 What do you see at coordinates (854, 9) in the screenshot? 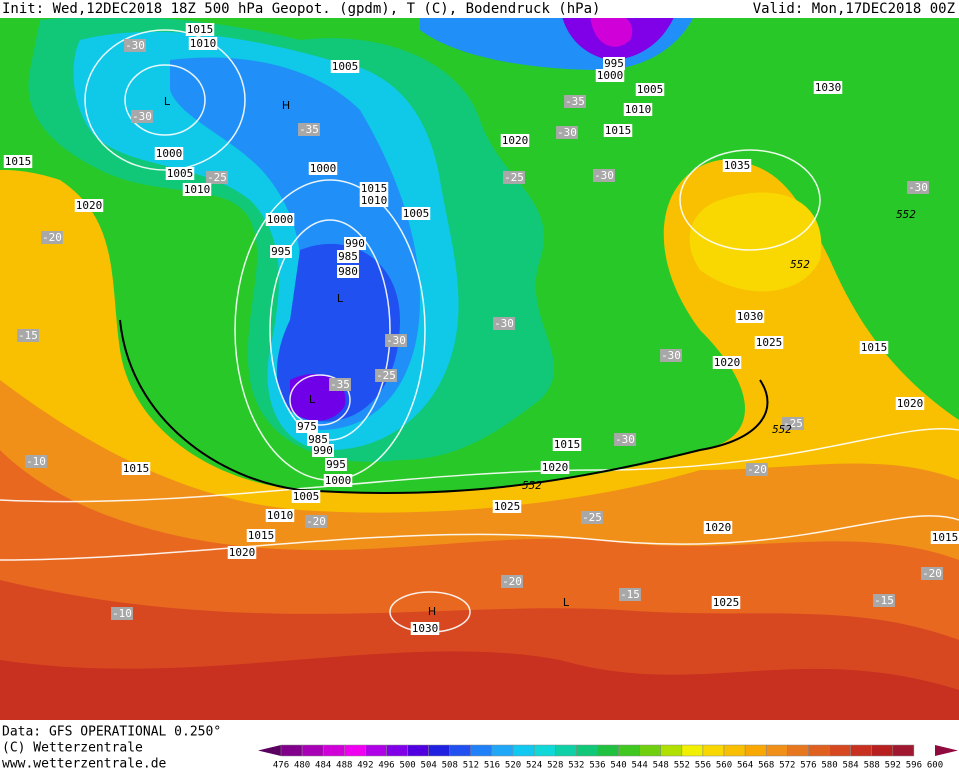
I see `header-valid: Valid: Mon,17DEC2018 00Z` at bounding box center [854, 9].